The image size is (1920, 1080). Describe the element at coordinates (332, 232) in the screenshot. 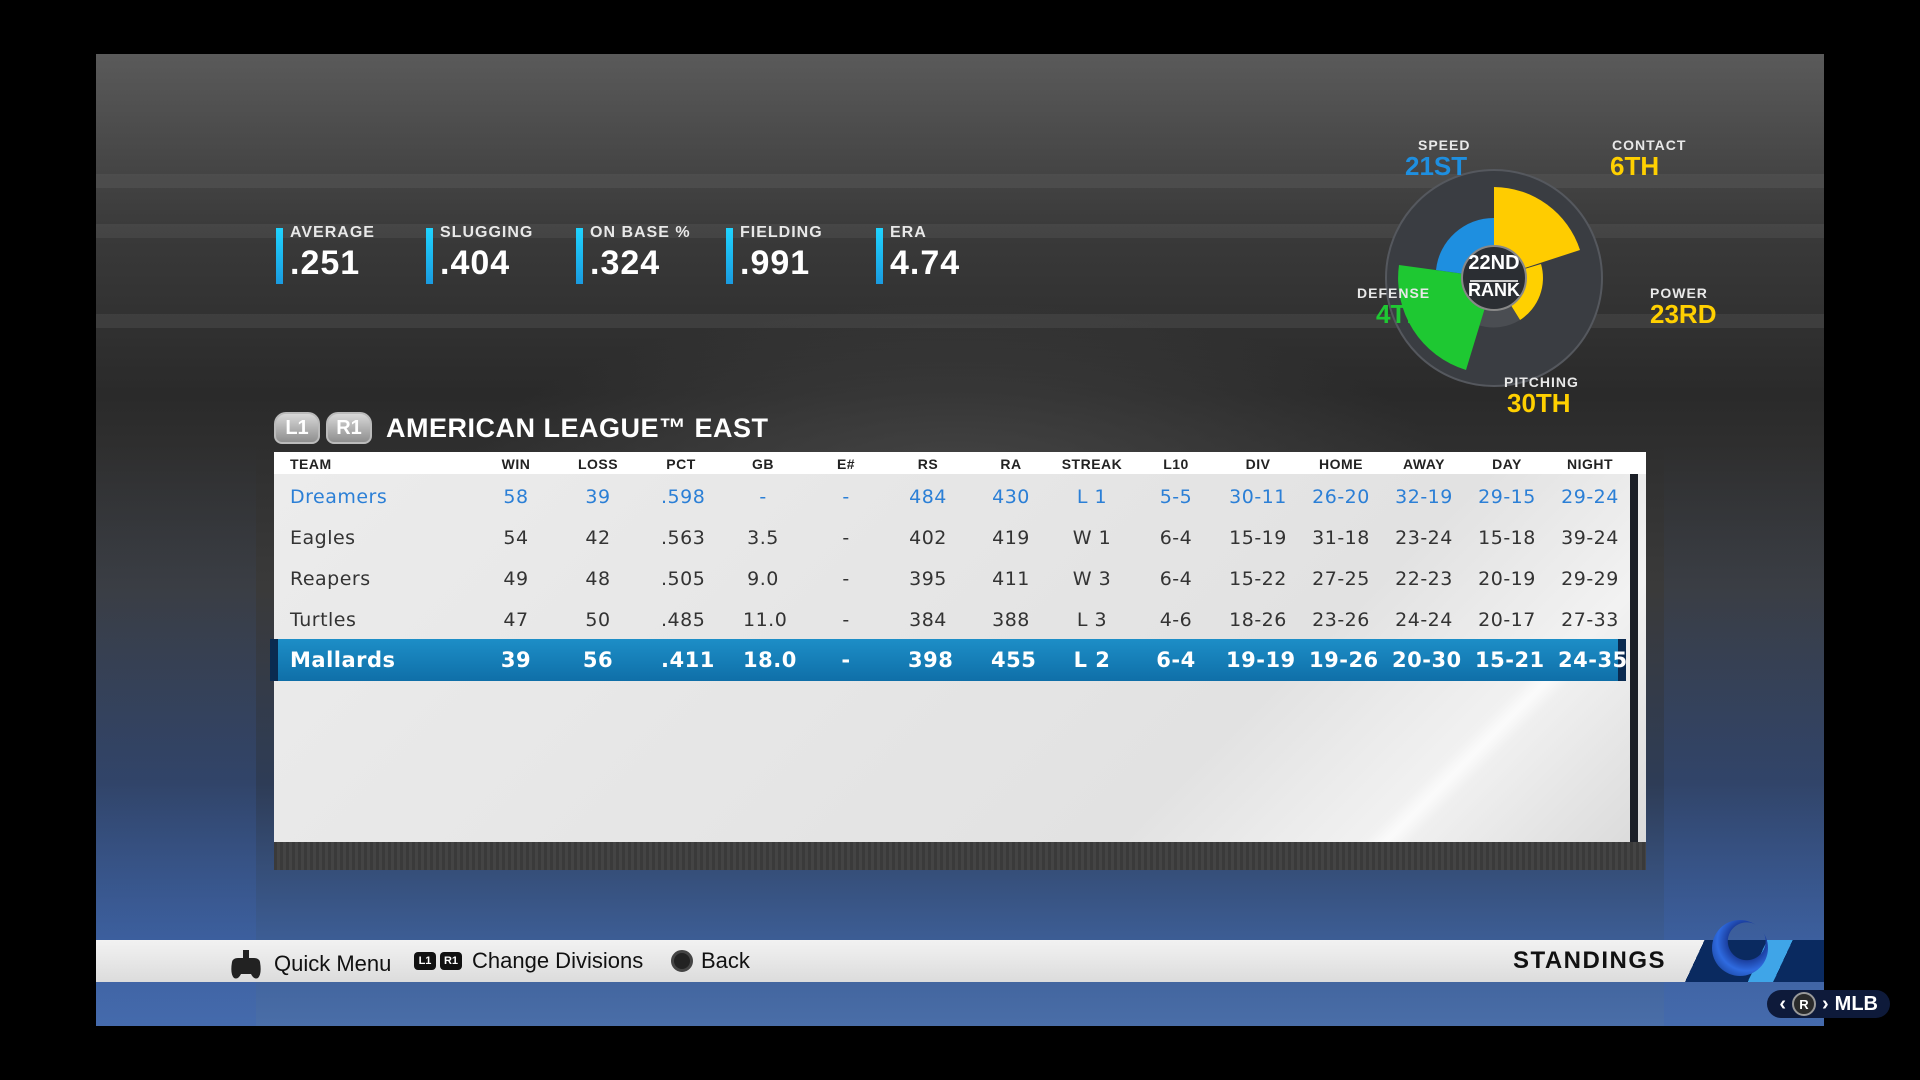

I see `stat-label: AVERAGE` at that location.